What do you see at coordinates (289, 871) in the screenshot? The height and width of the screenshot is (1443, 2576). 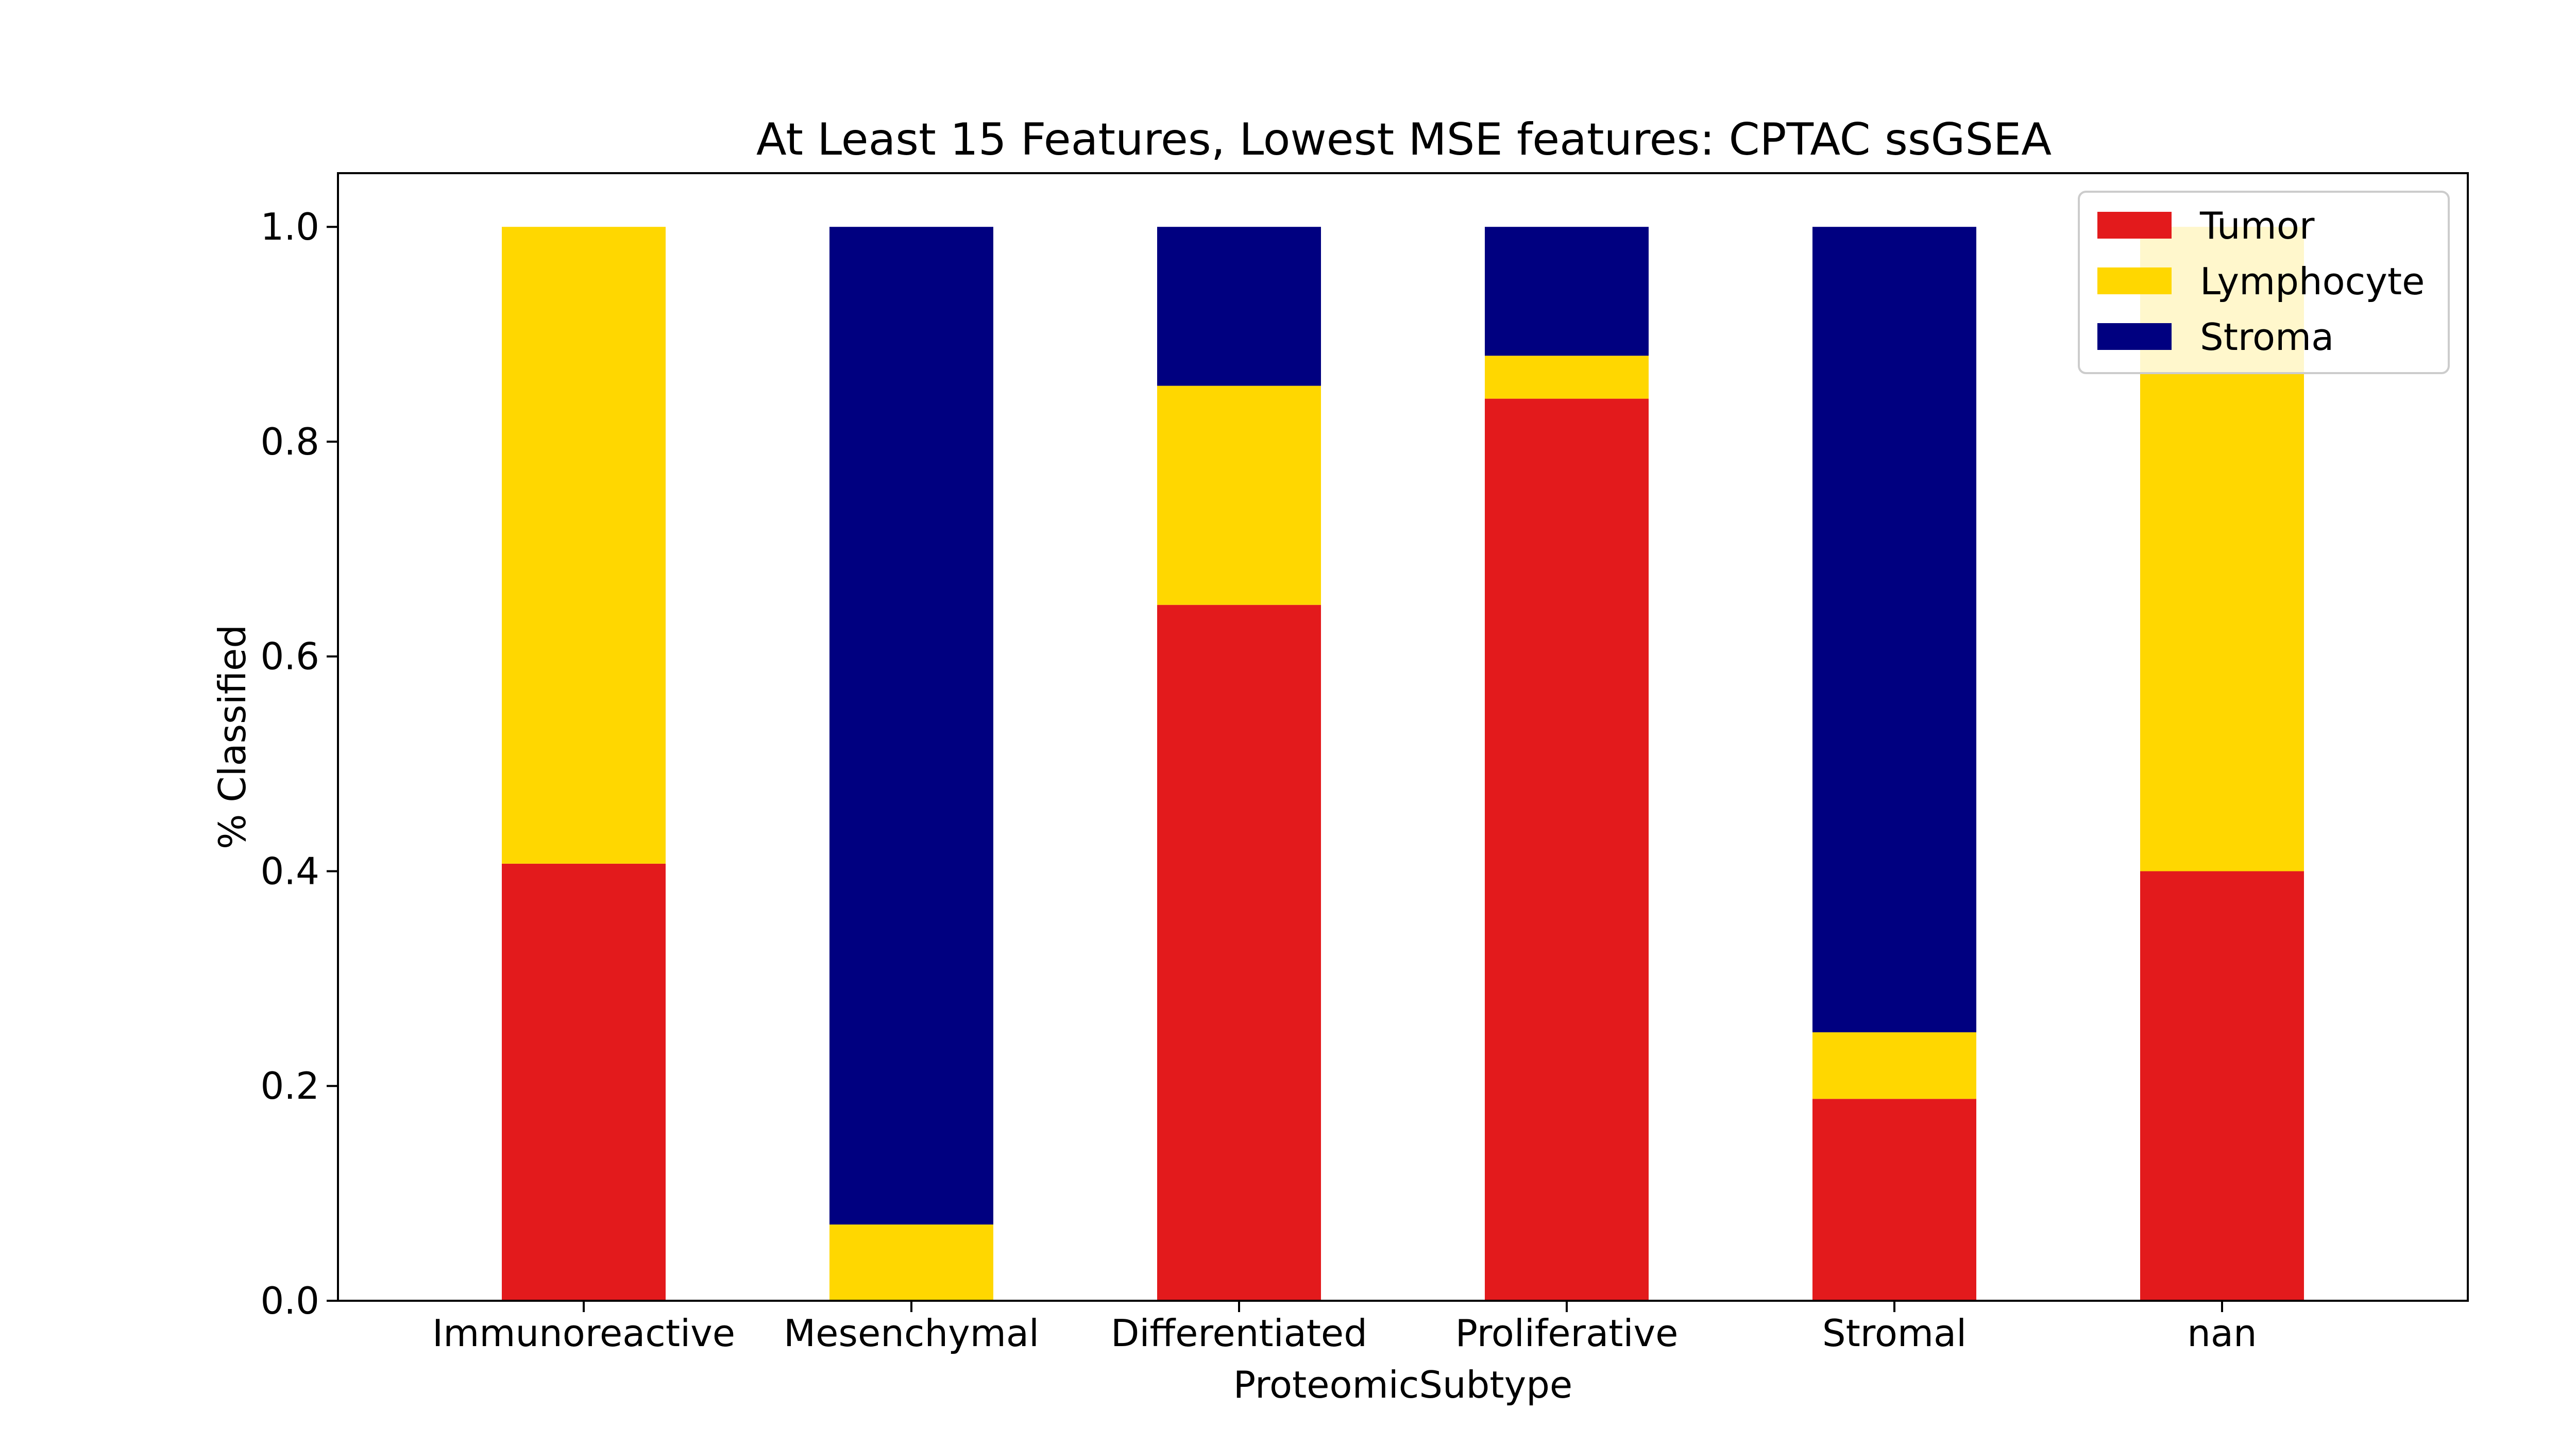 I see `y-tick-label: 0.4` at bounding box center [289, 871].